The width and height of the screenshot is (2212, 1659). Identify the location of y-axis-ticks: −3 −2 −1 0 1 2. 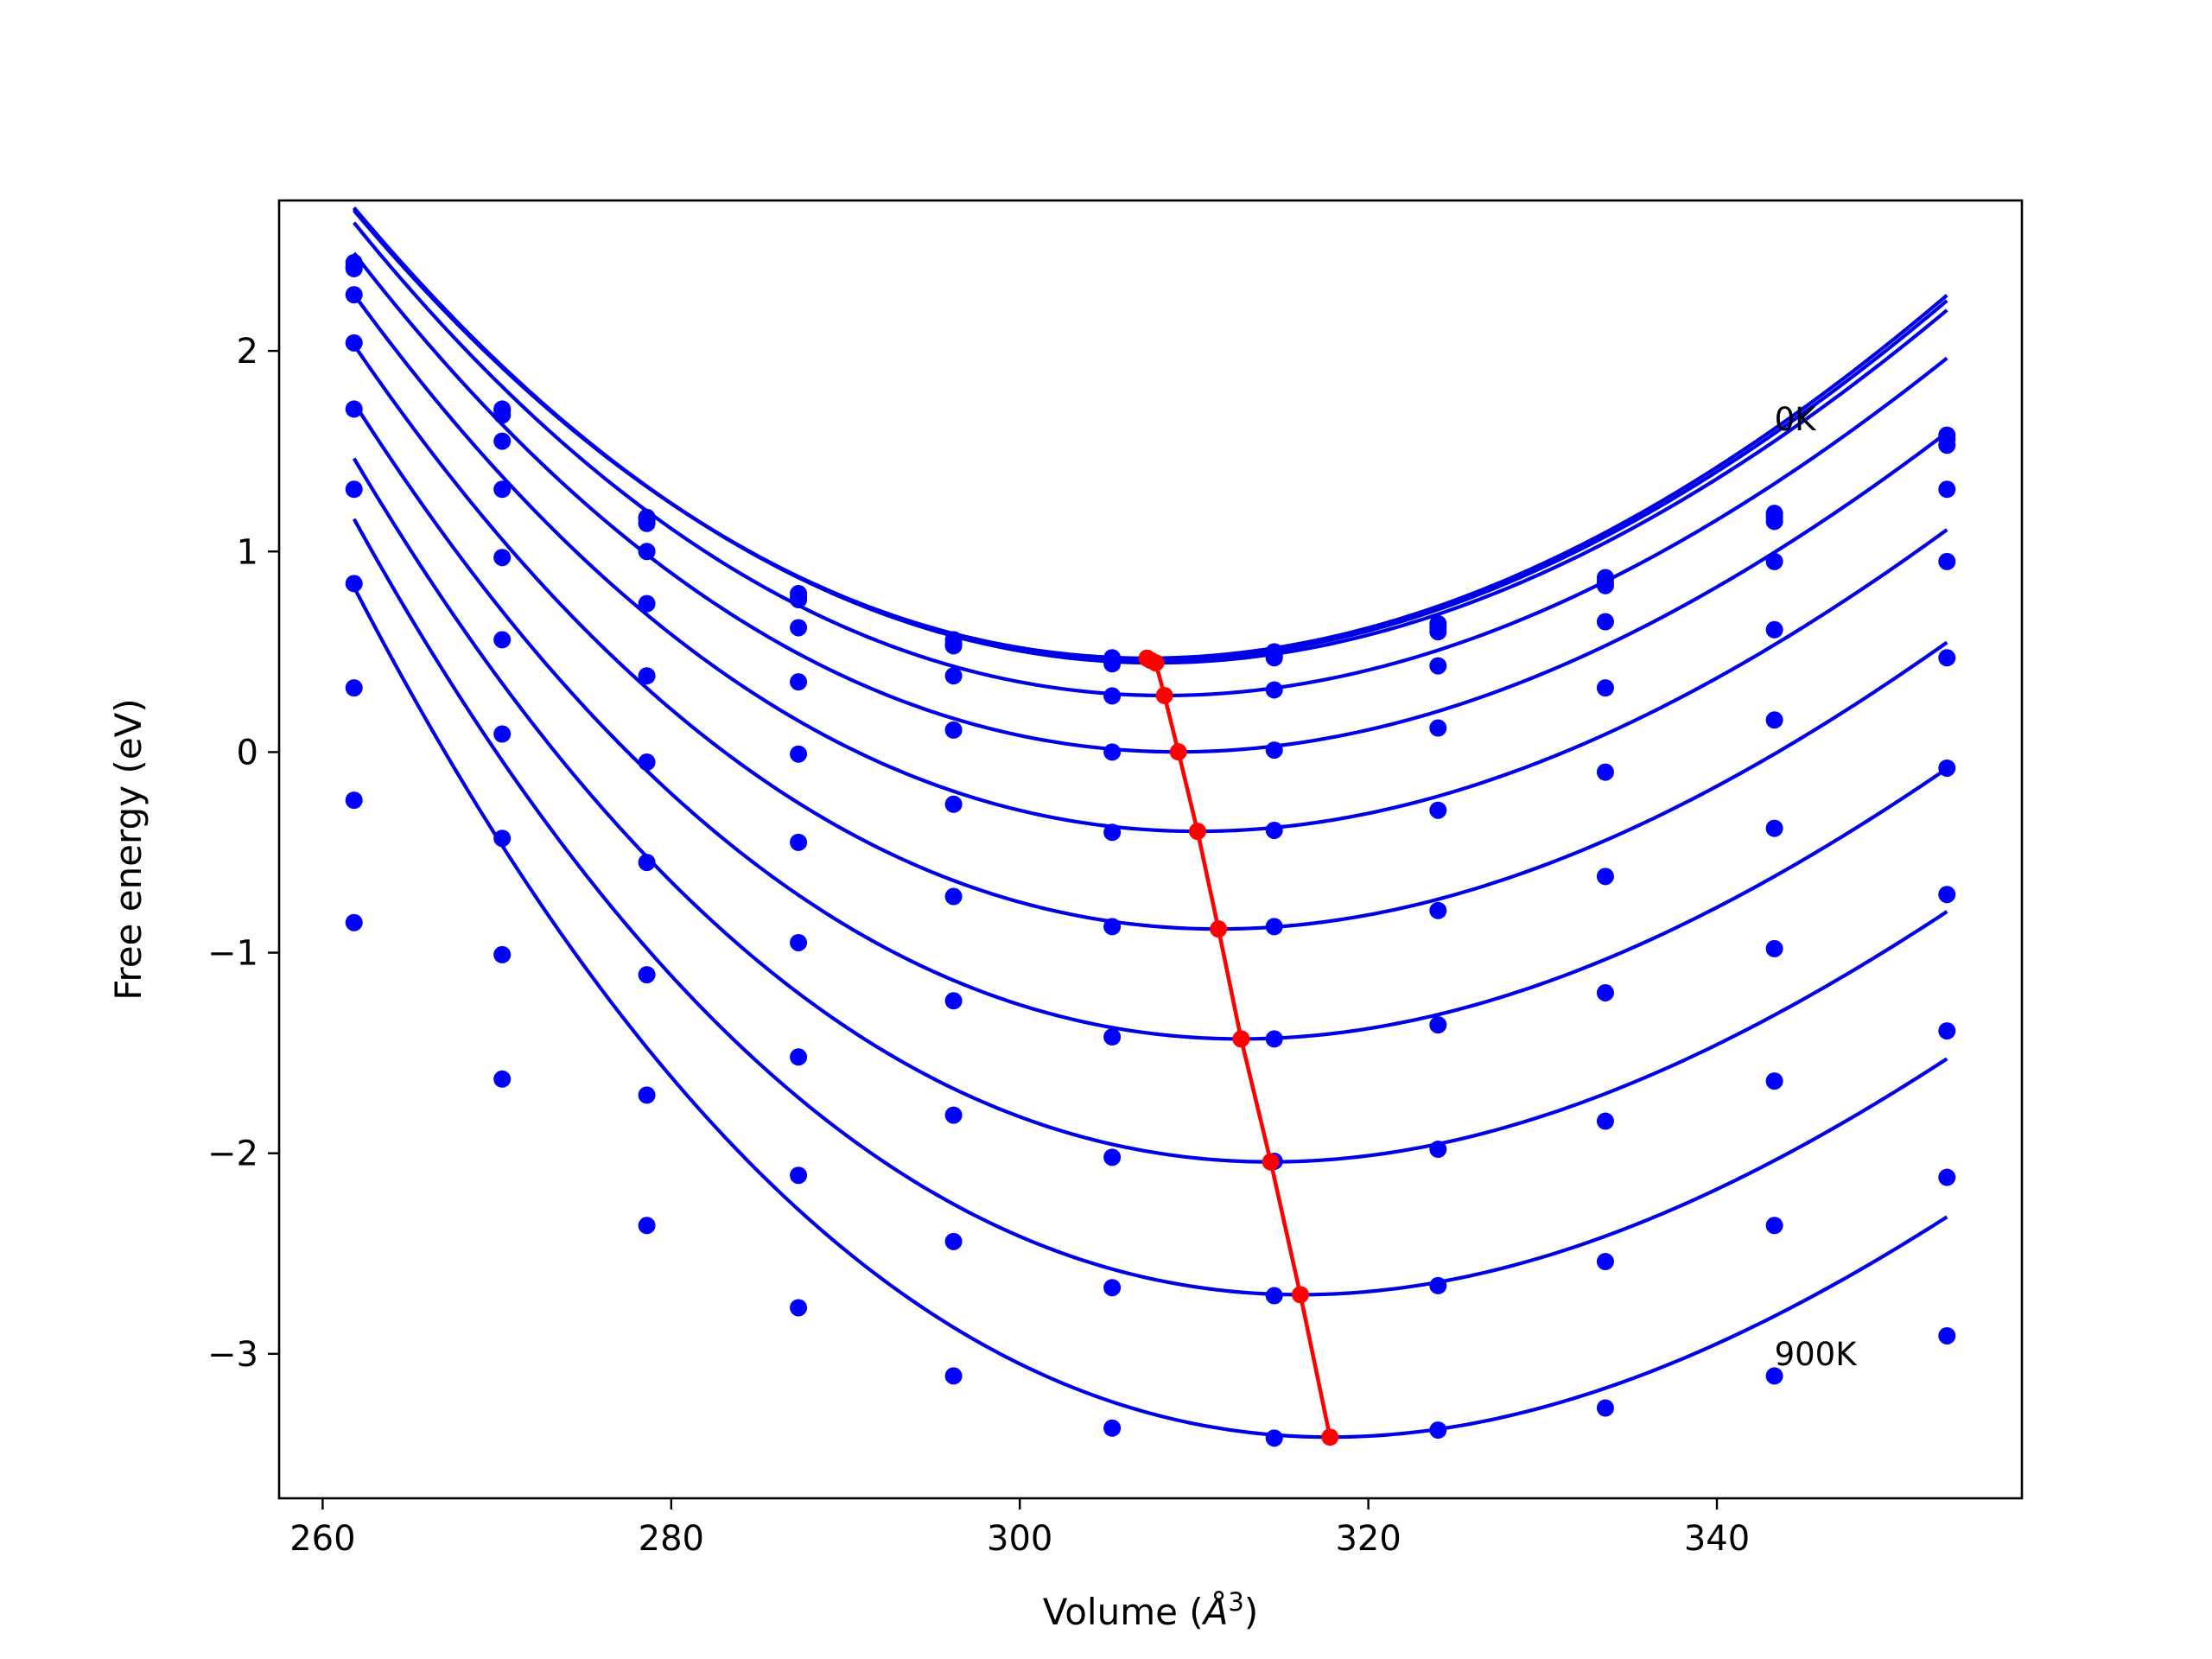
(243, 853).